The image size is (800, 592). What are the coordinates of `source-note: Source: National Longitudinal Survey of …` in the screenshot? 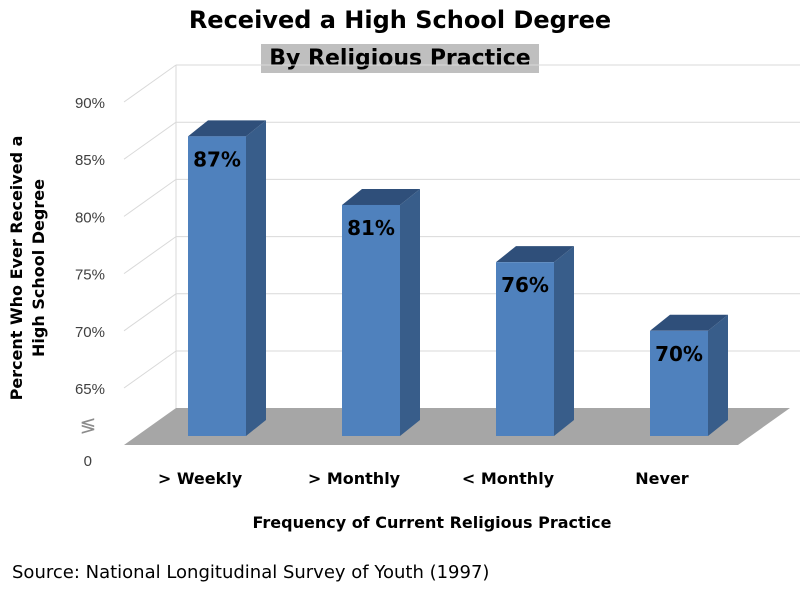 It's located at (251, 572).